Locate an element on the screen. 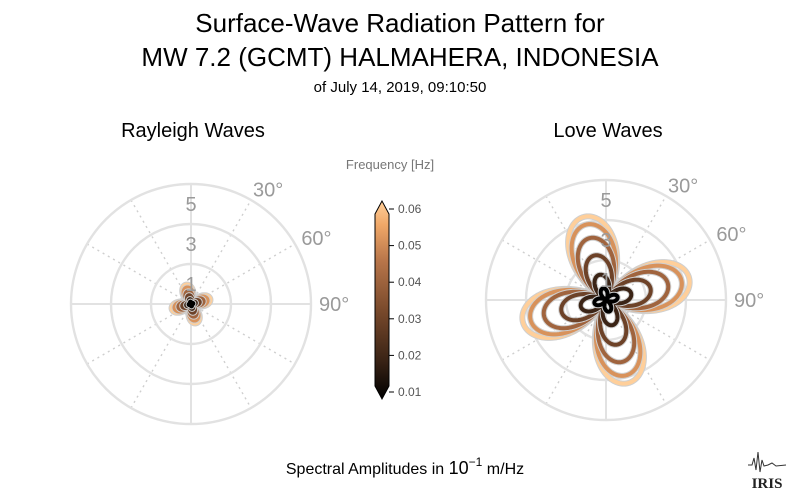  rayleigh-radial-tick-5: 5 is located at coordinates (190, 205).